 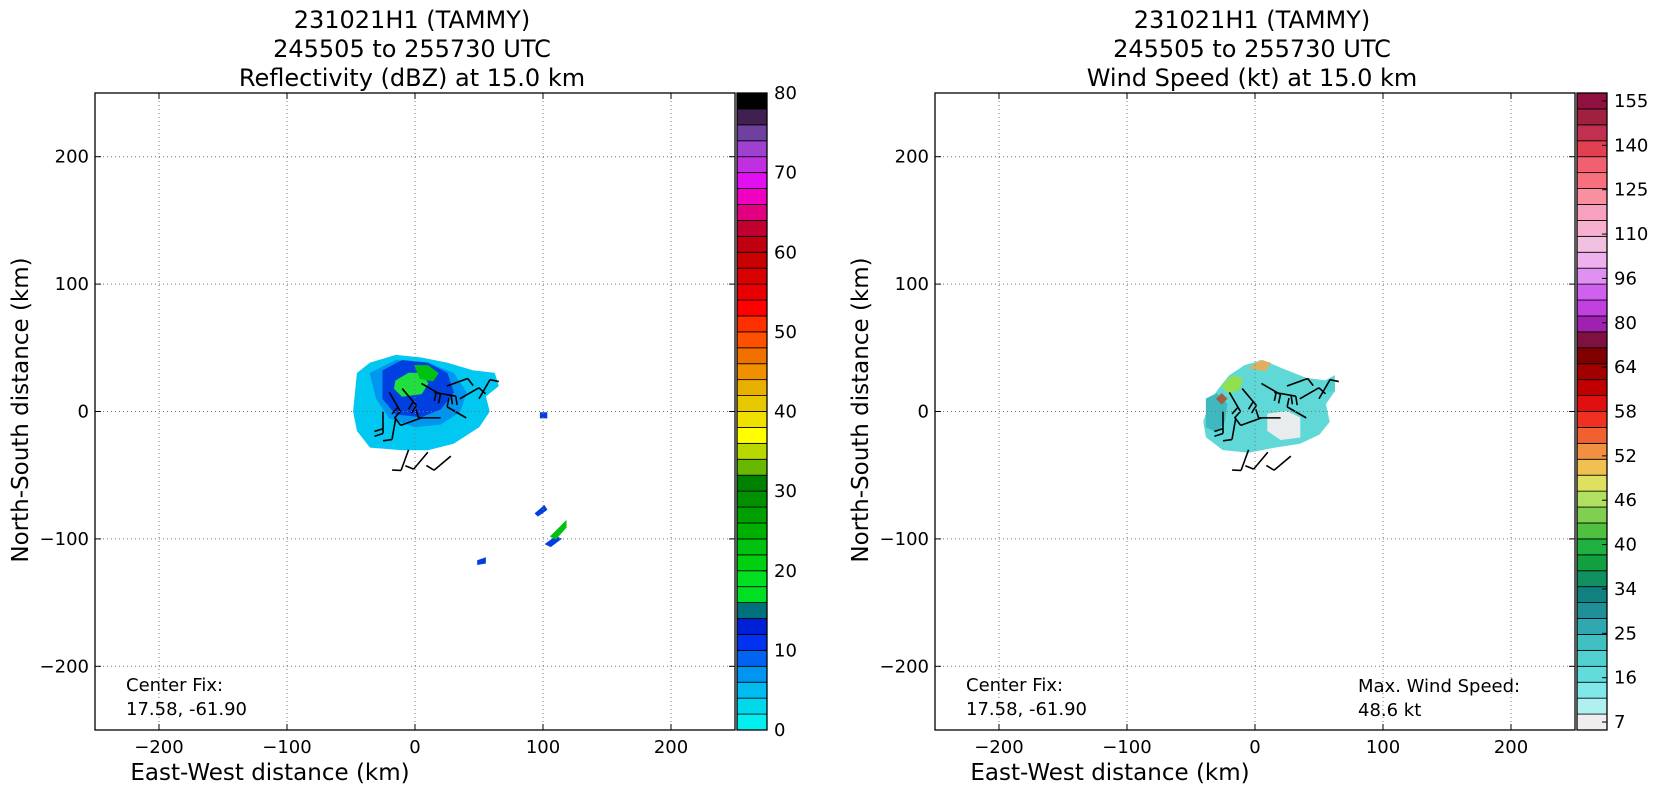 I want to click on colorbar-tick-label: 80, so click(x=1625, y=323).